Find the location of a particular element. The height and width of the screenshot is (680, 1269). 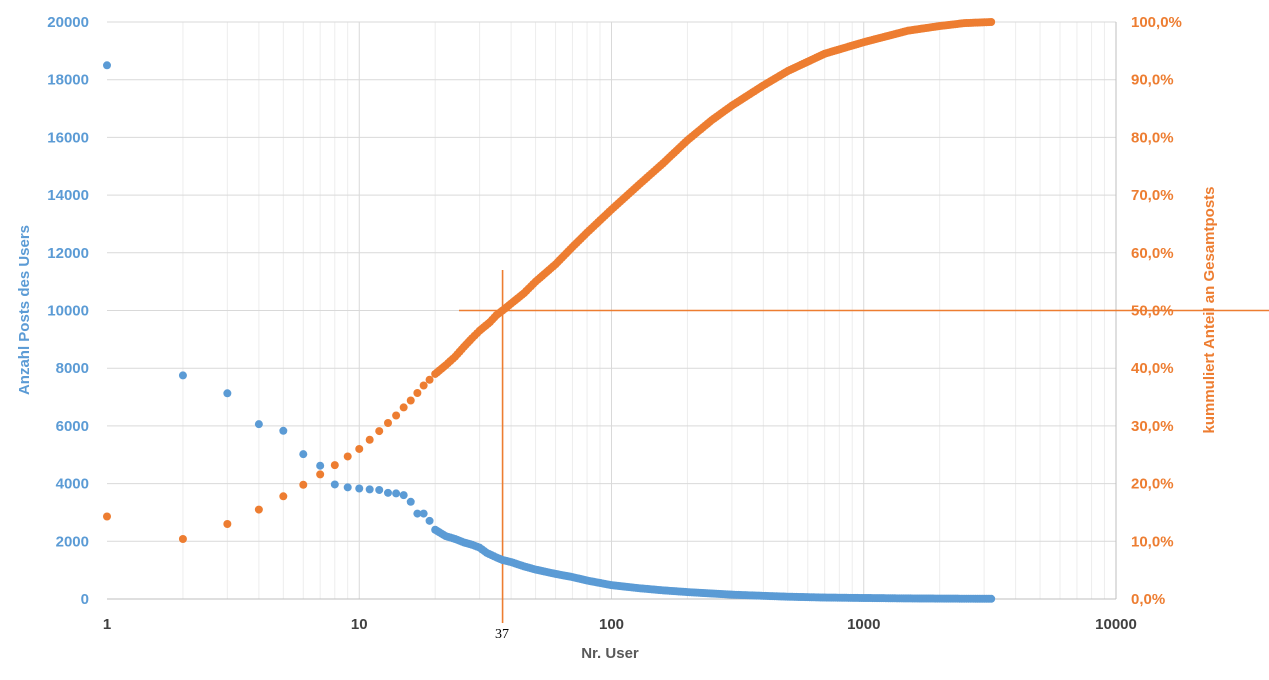

y-right-tick-label: 70,0% is located at coordinates (1152, 195).